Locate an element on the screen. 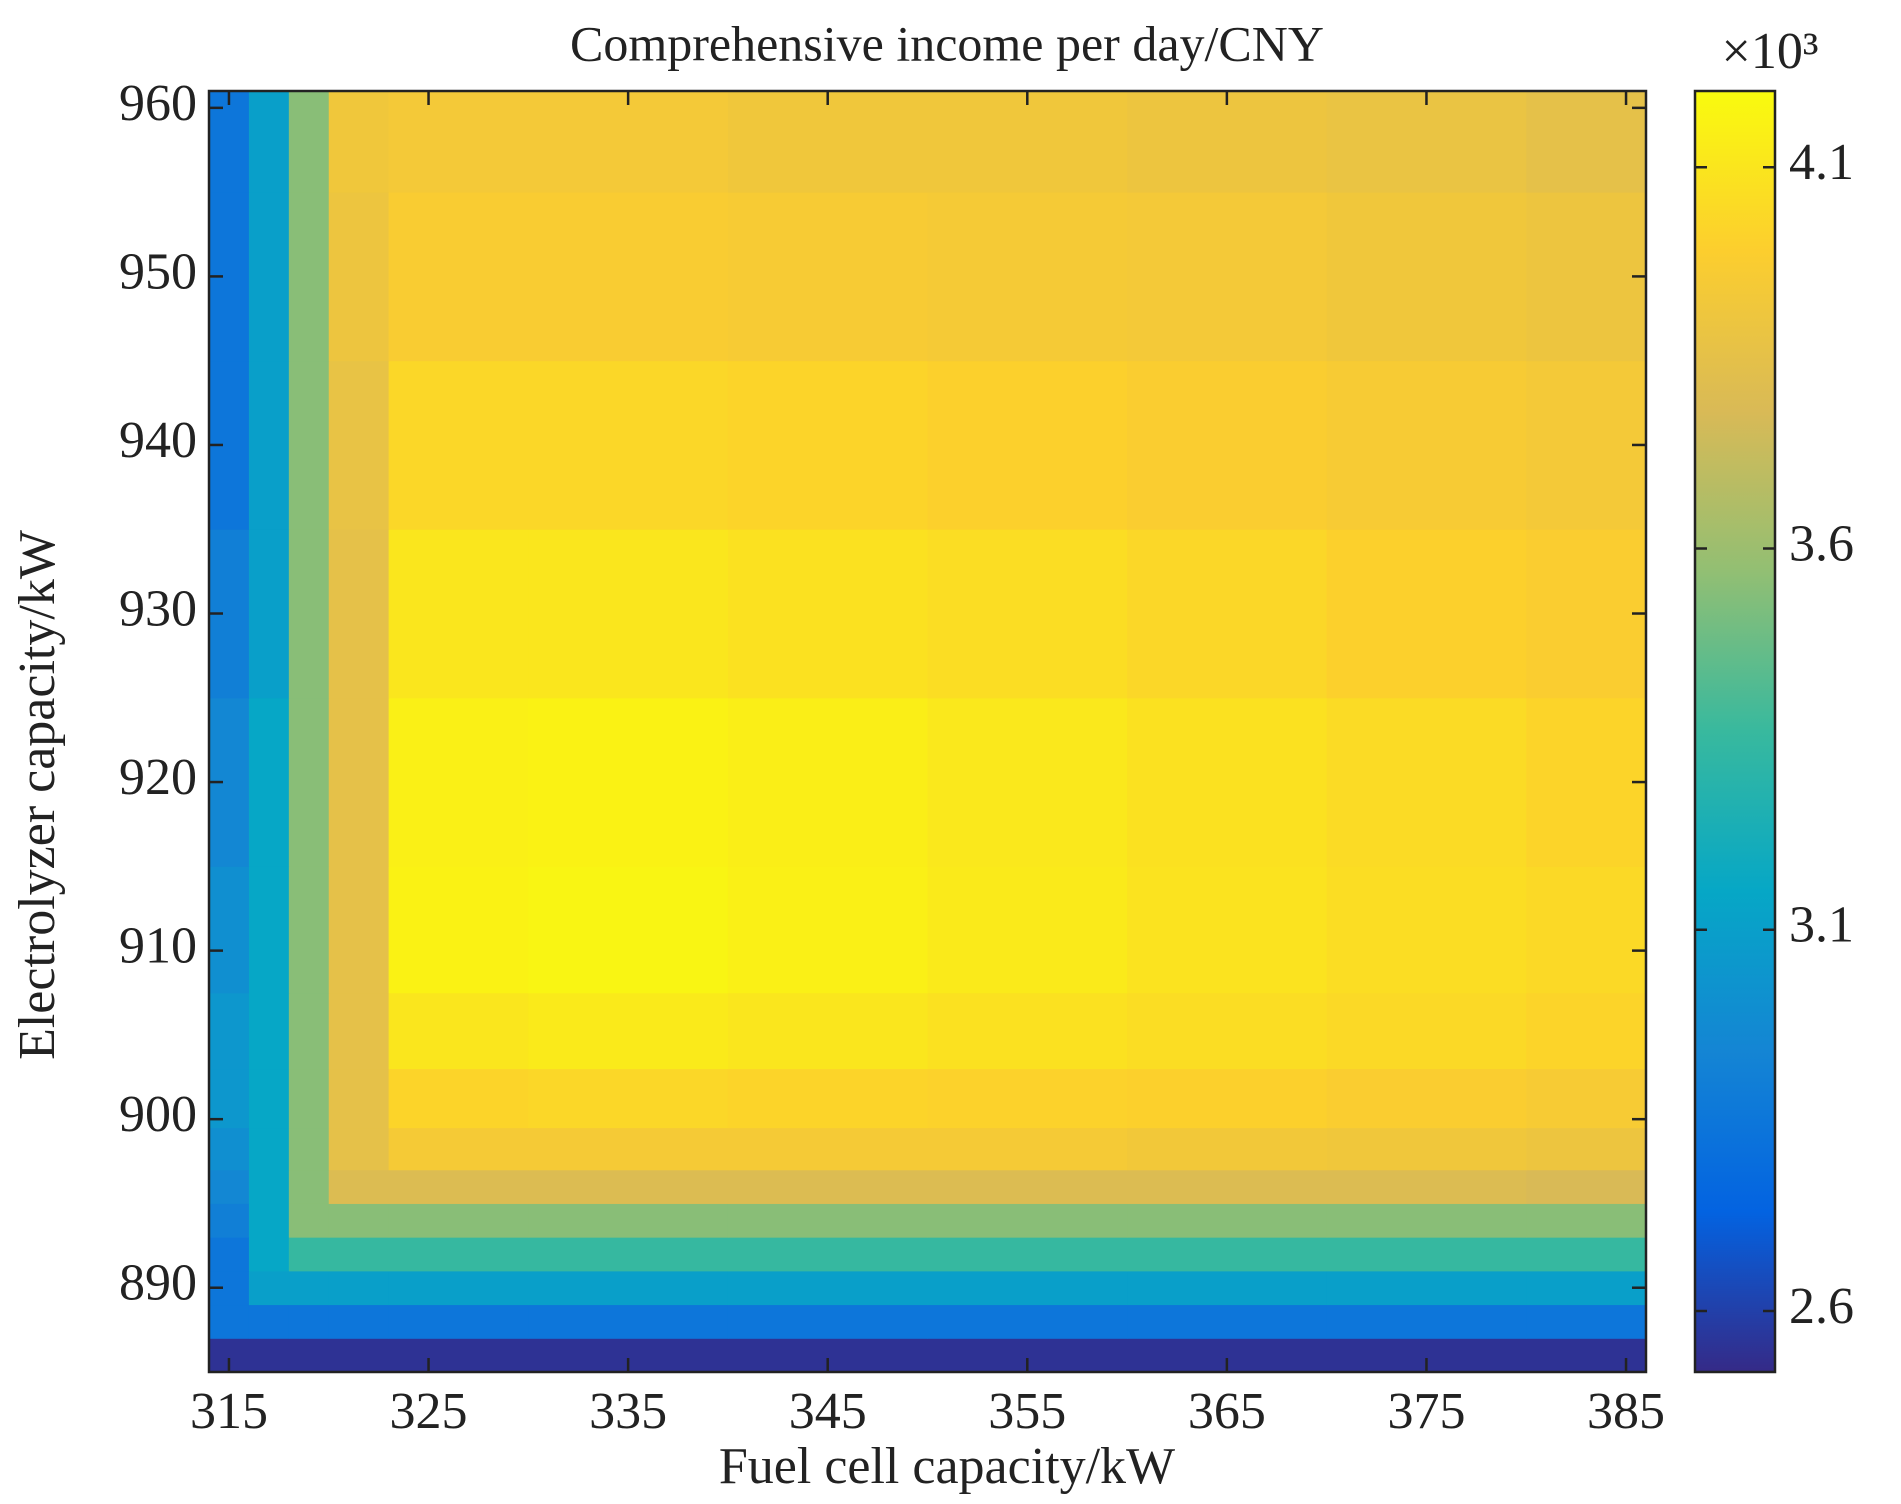  x-tick-label: 355 is located at coordinates (1027, 1411).